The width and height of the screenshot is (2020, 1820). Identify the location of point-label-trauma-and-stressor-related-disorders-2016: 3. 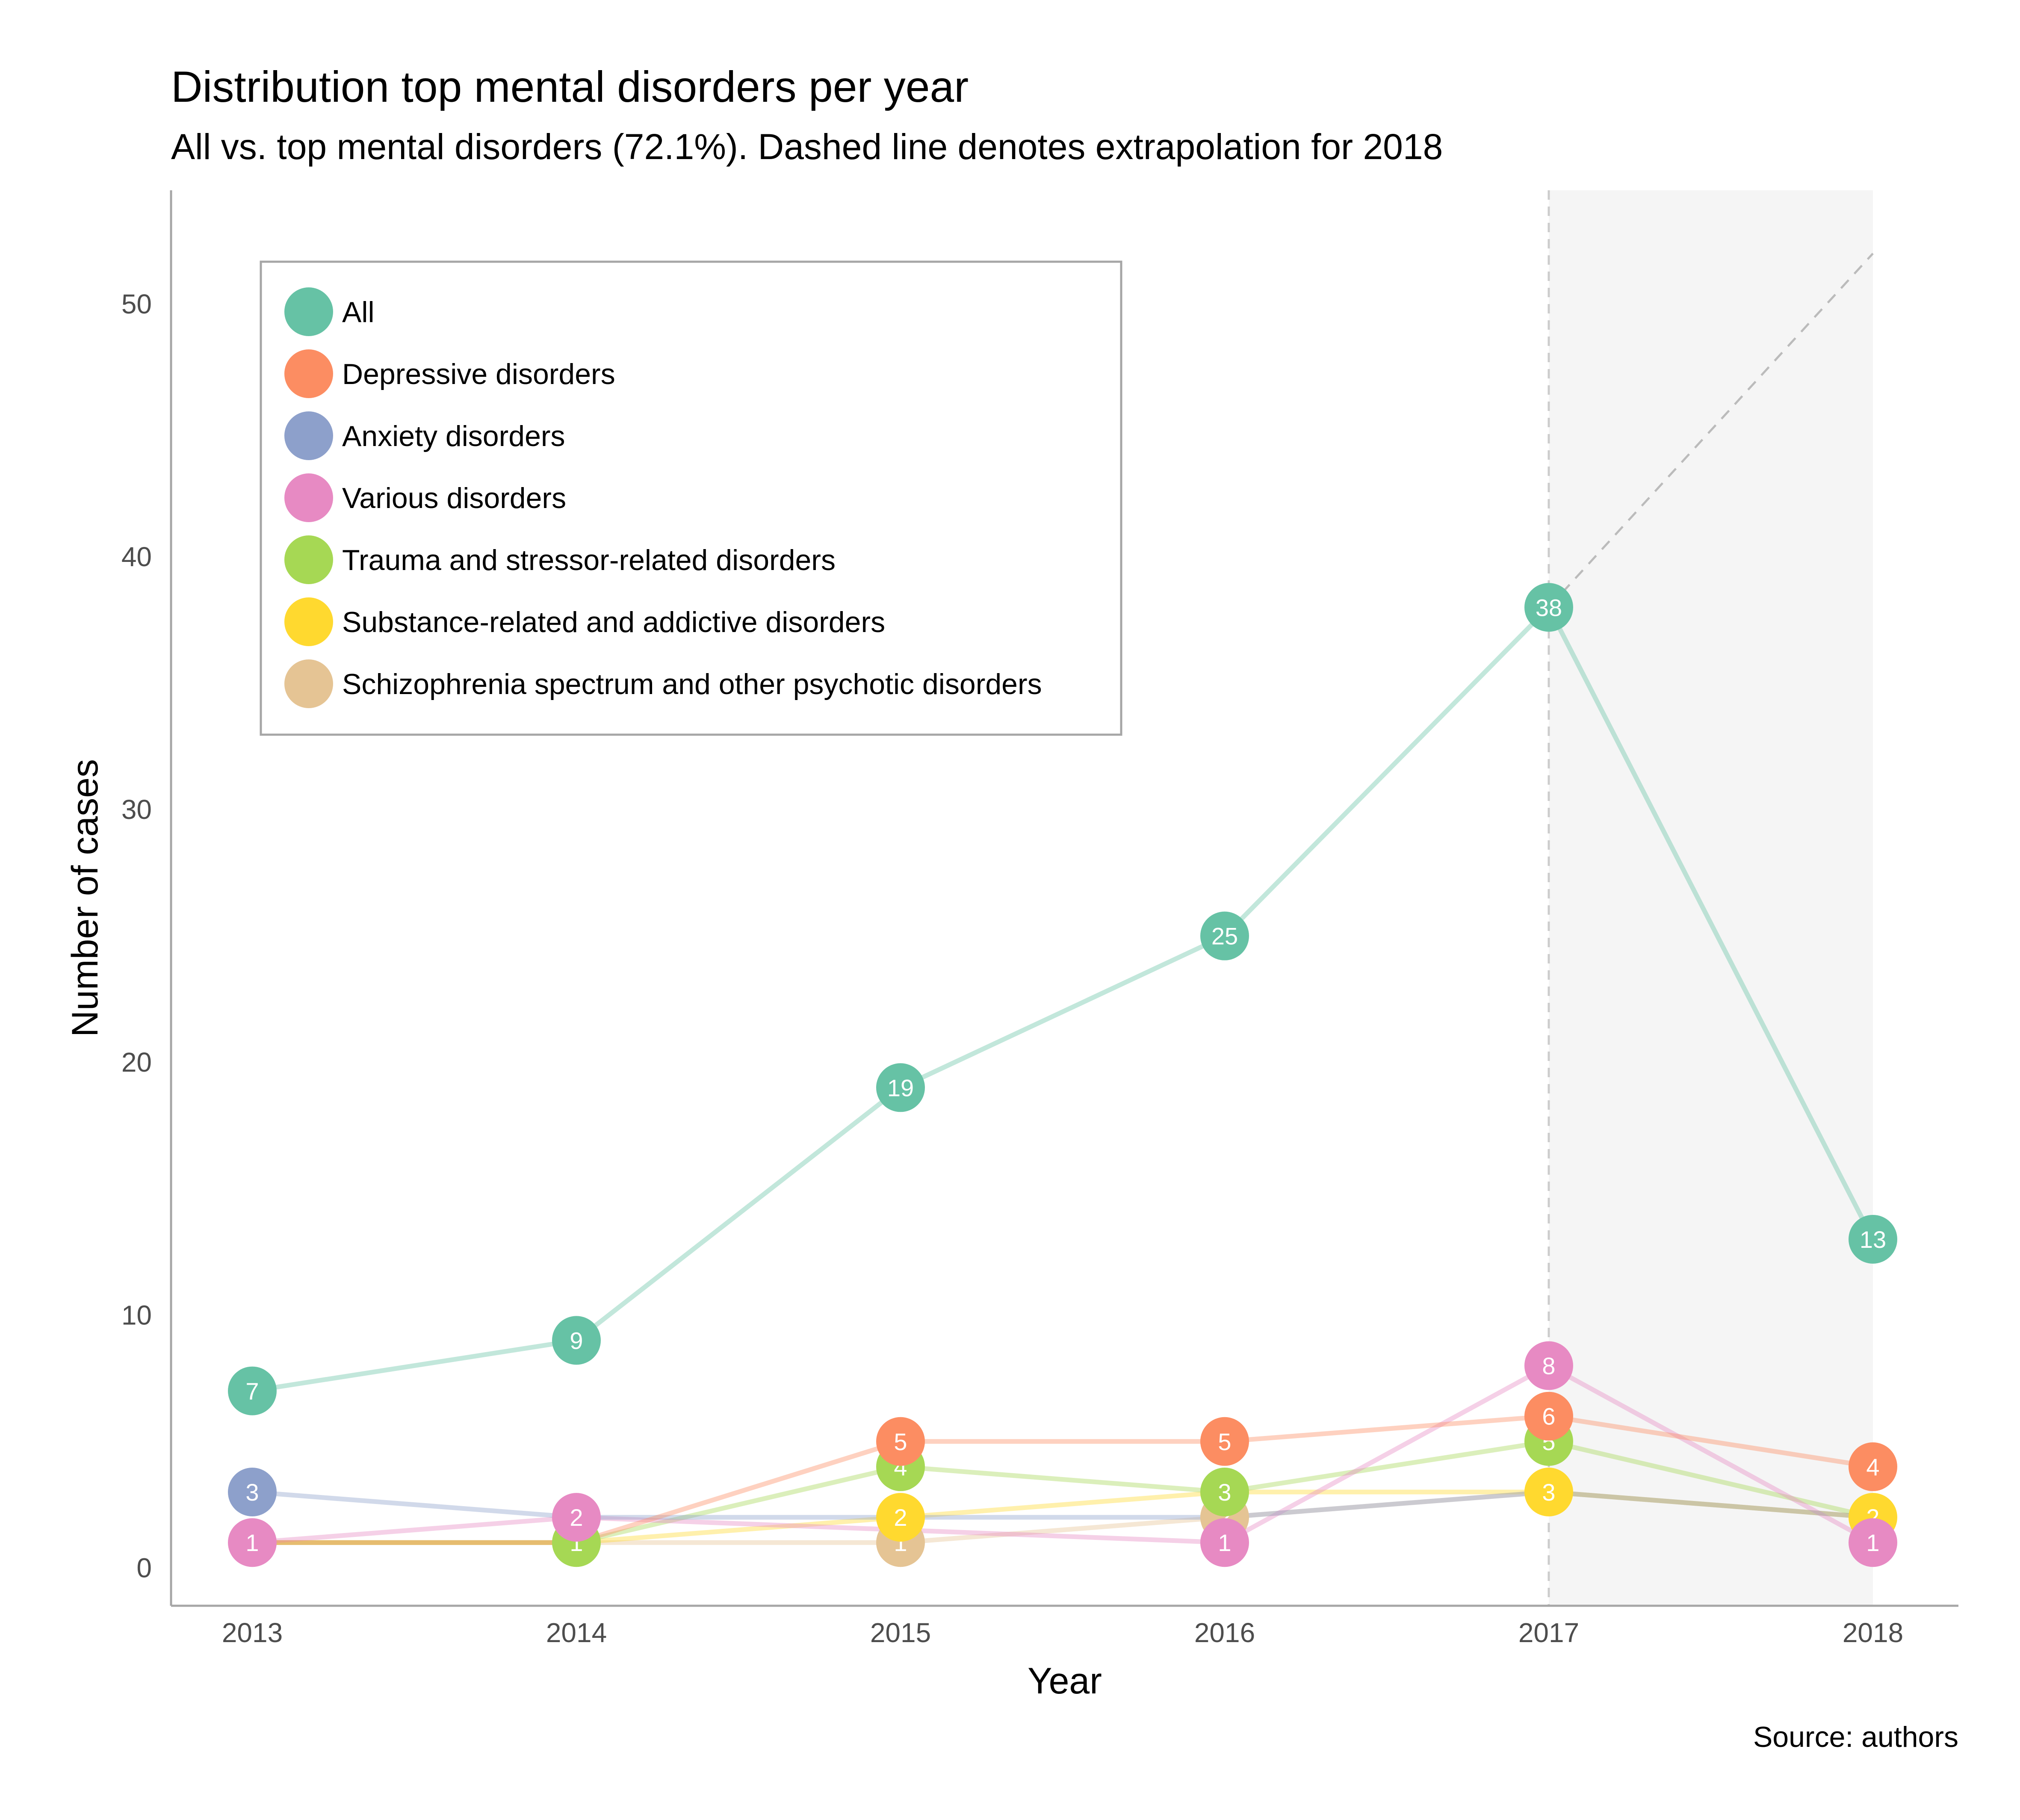
(1224, 1492).